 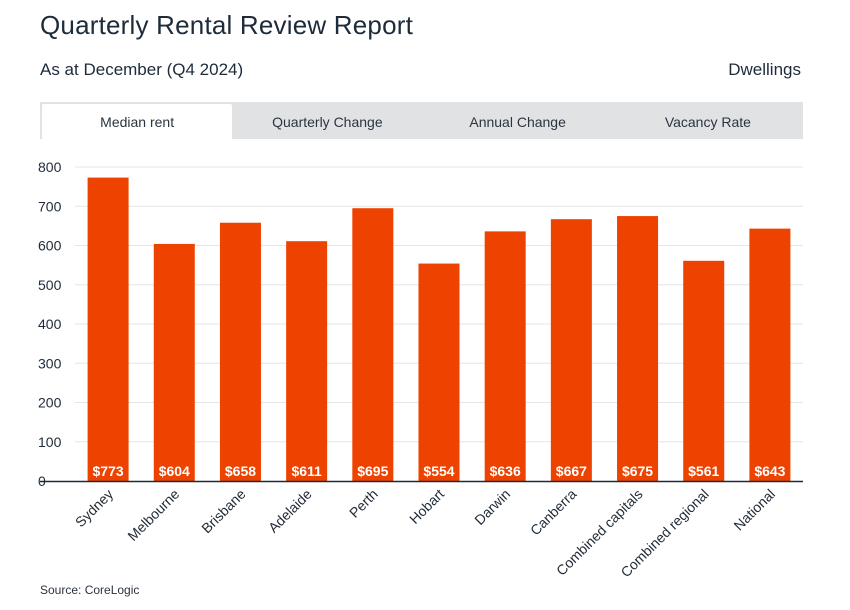 What do you see at coordinates (240, 471) in the screenshot?
I see `bar-data-label: $658` at bounding box center [240, 471].